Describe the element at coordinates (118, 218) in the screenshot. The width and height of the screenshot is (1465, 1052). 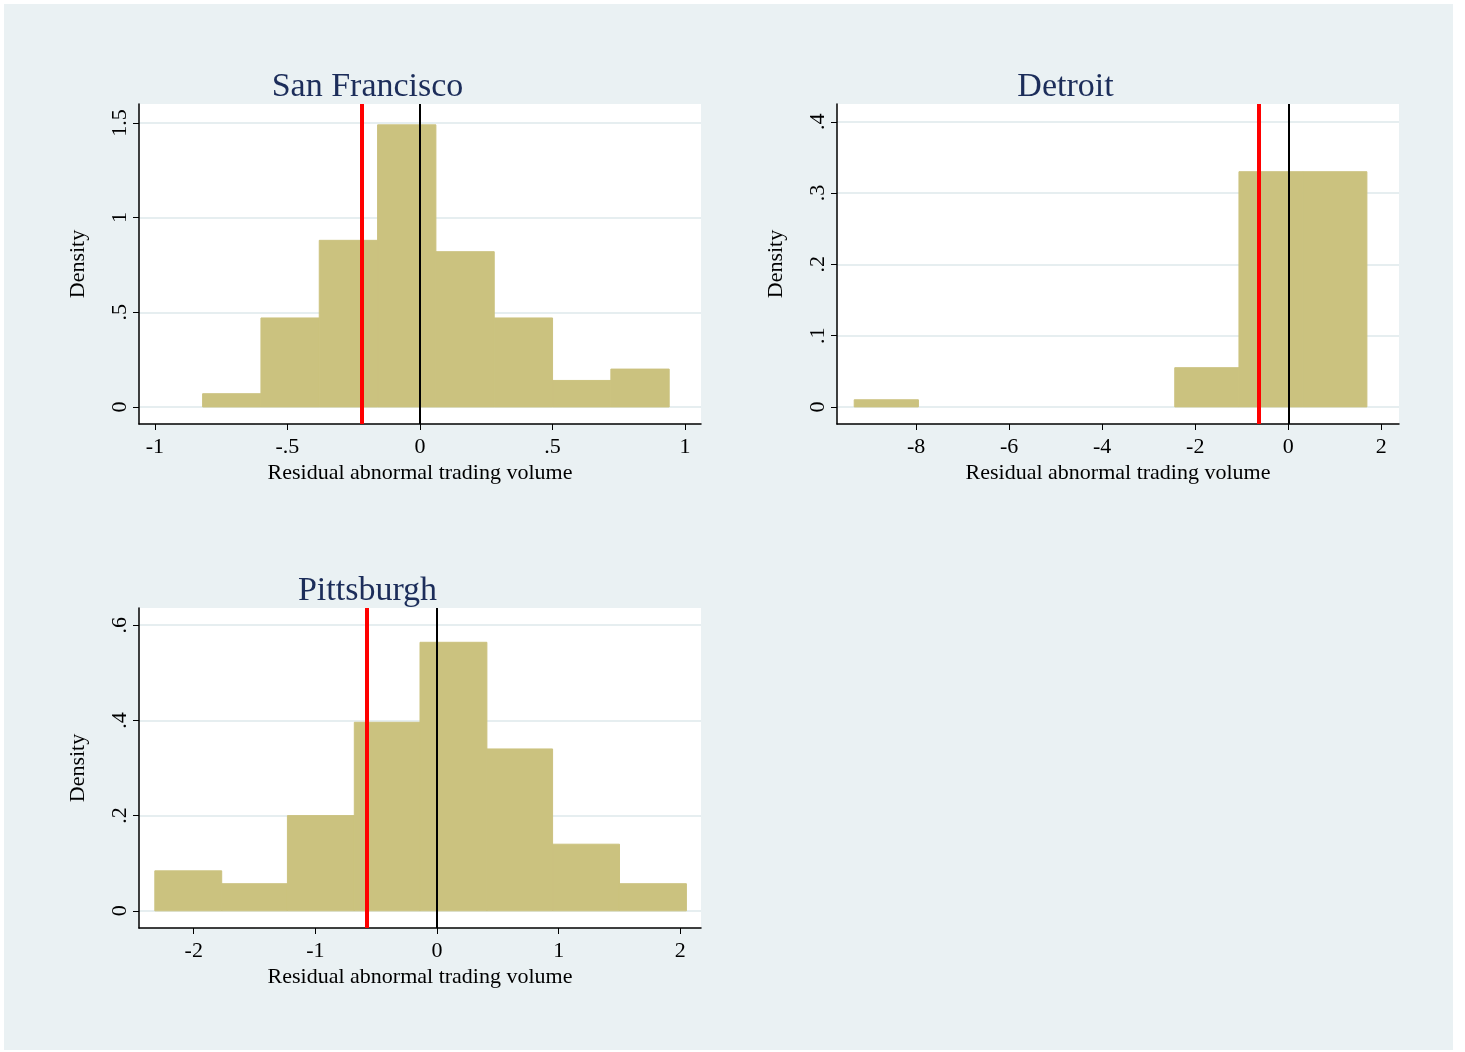
I see `y-tick-label: 1` at that location.